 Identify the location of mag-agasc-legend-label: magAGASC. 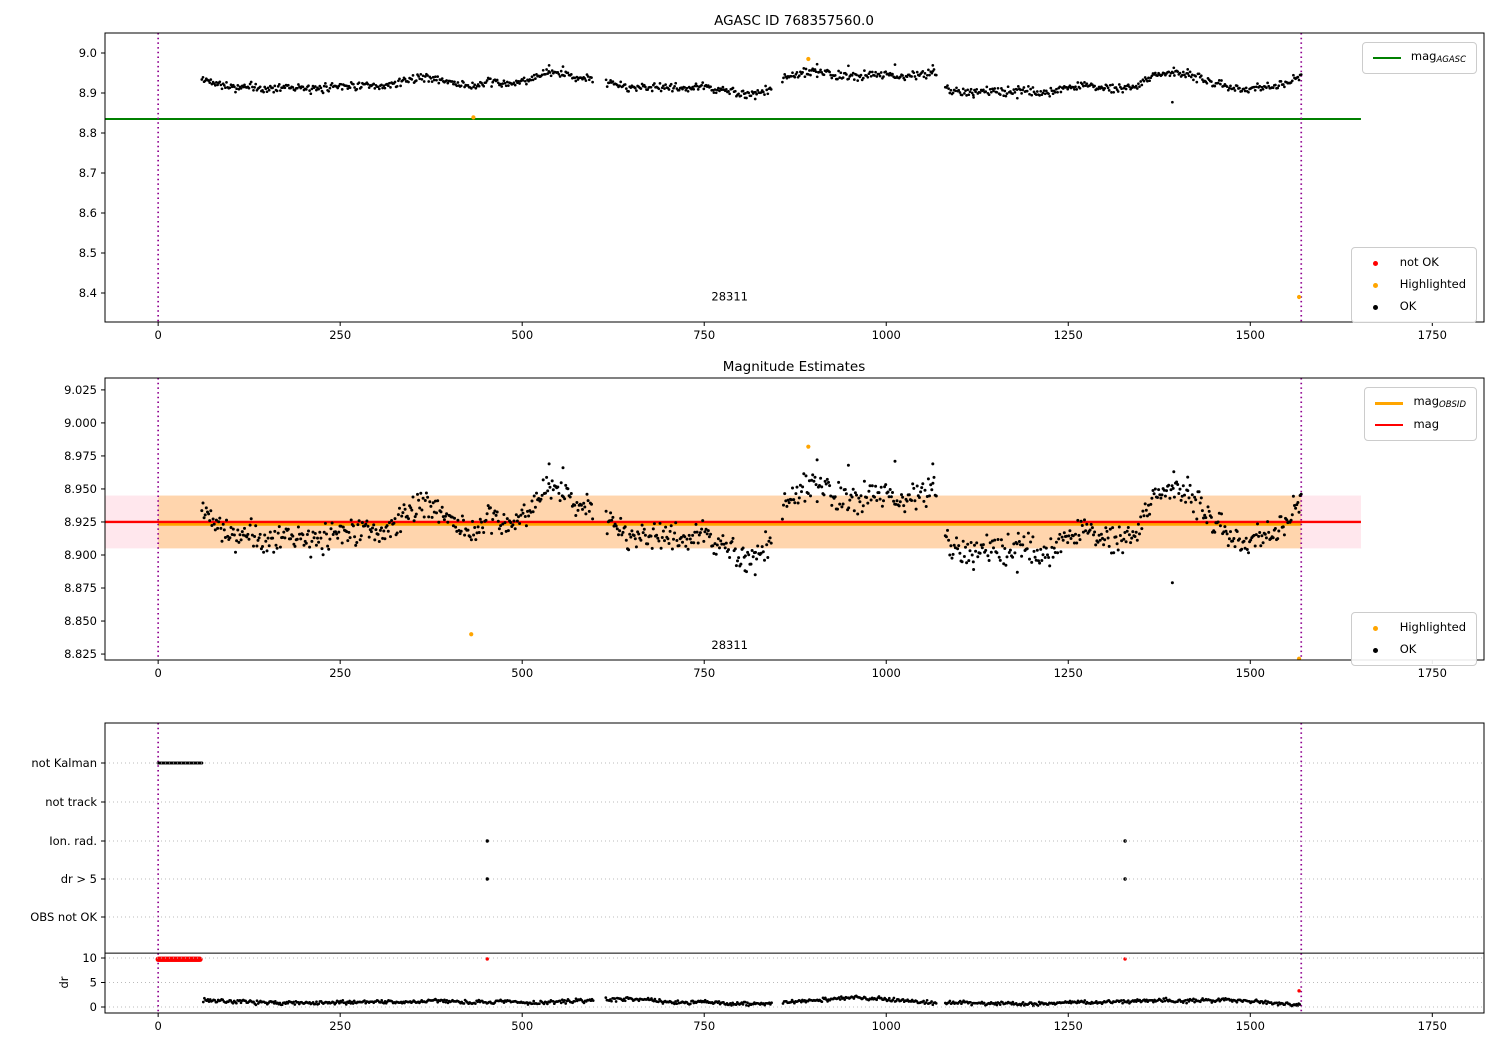
(1438, 57).